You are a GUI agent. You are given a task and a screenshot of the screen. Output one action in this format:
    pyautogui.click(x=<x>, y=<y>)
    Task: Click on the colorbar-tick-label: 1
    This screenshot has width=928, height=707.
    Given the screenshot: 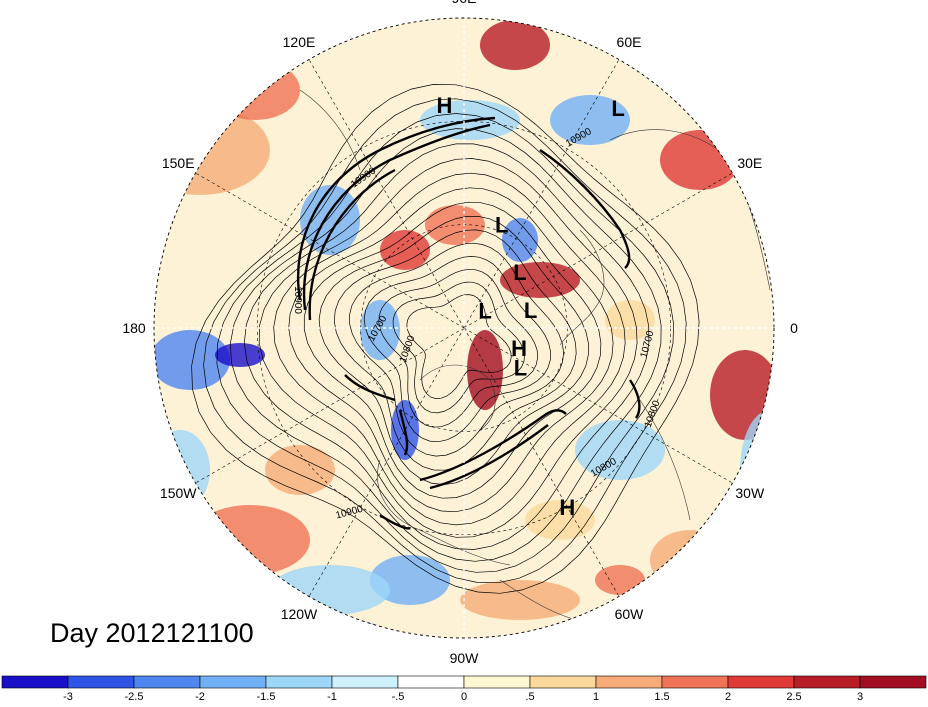 What is the action you would take?
    pyautogui.click(x=596, y=696)
    